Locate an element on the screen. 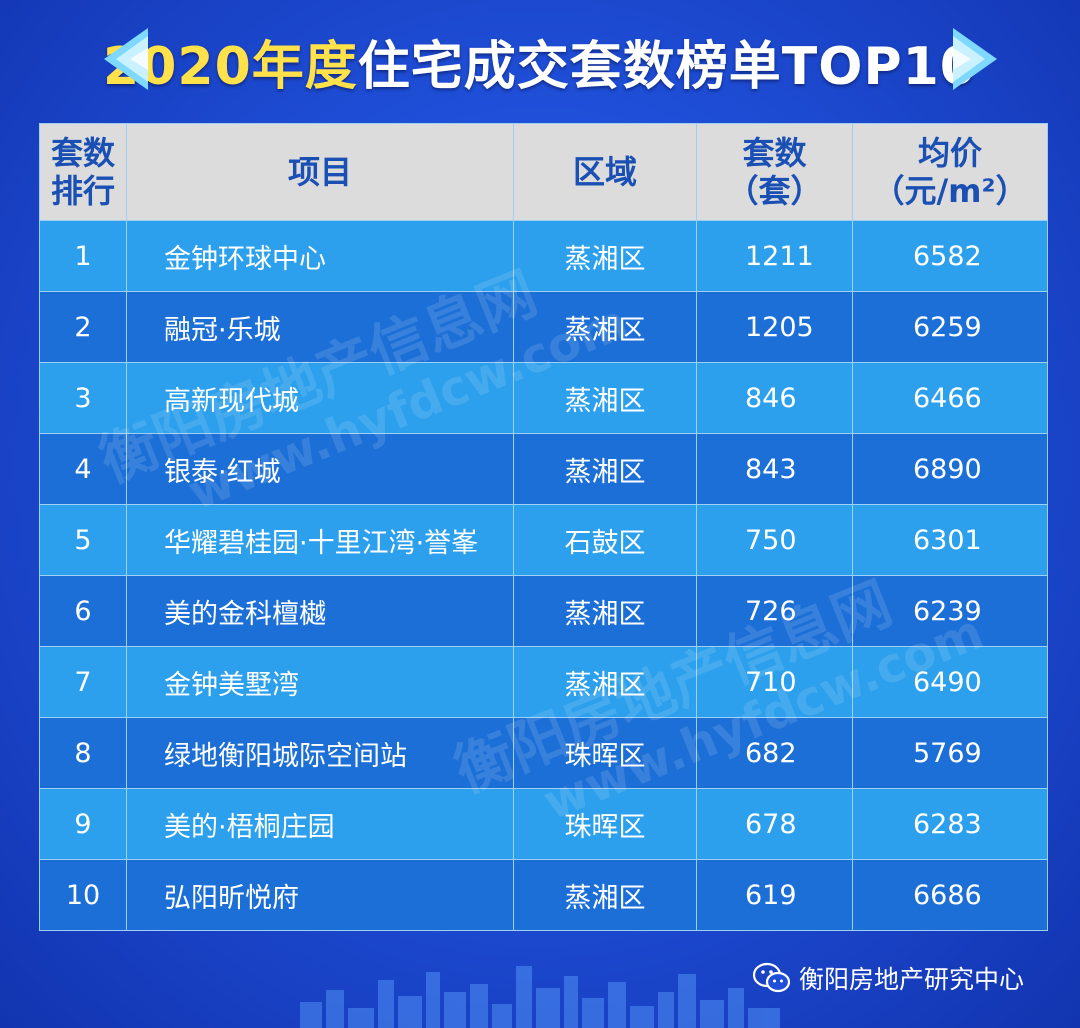 This screenshot has width=1080, height=1028. header-rank: 套数 排行 is located at coordinates (83, 172).